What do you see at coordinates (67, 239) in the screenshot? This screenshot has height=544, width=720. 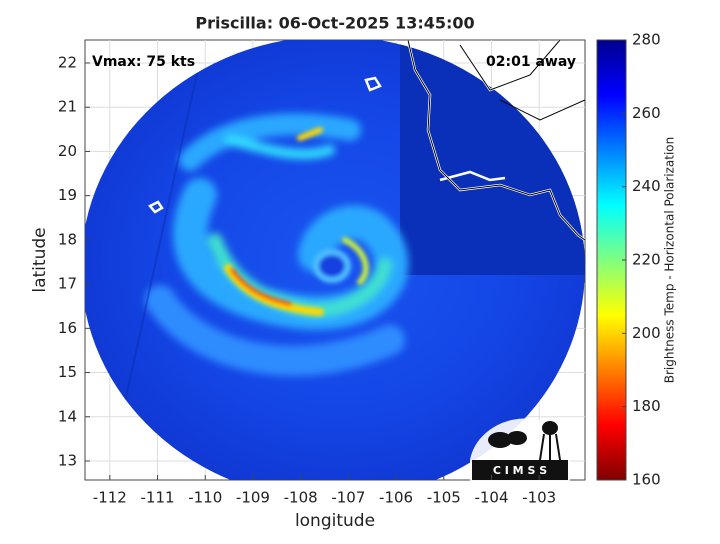 I see `y-tick-label: 18` at bounding box center [67, 239].